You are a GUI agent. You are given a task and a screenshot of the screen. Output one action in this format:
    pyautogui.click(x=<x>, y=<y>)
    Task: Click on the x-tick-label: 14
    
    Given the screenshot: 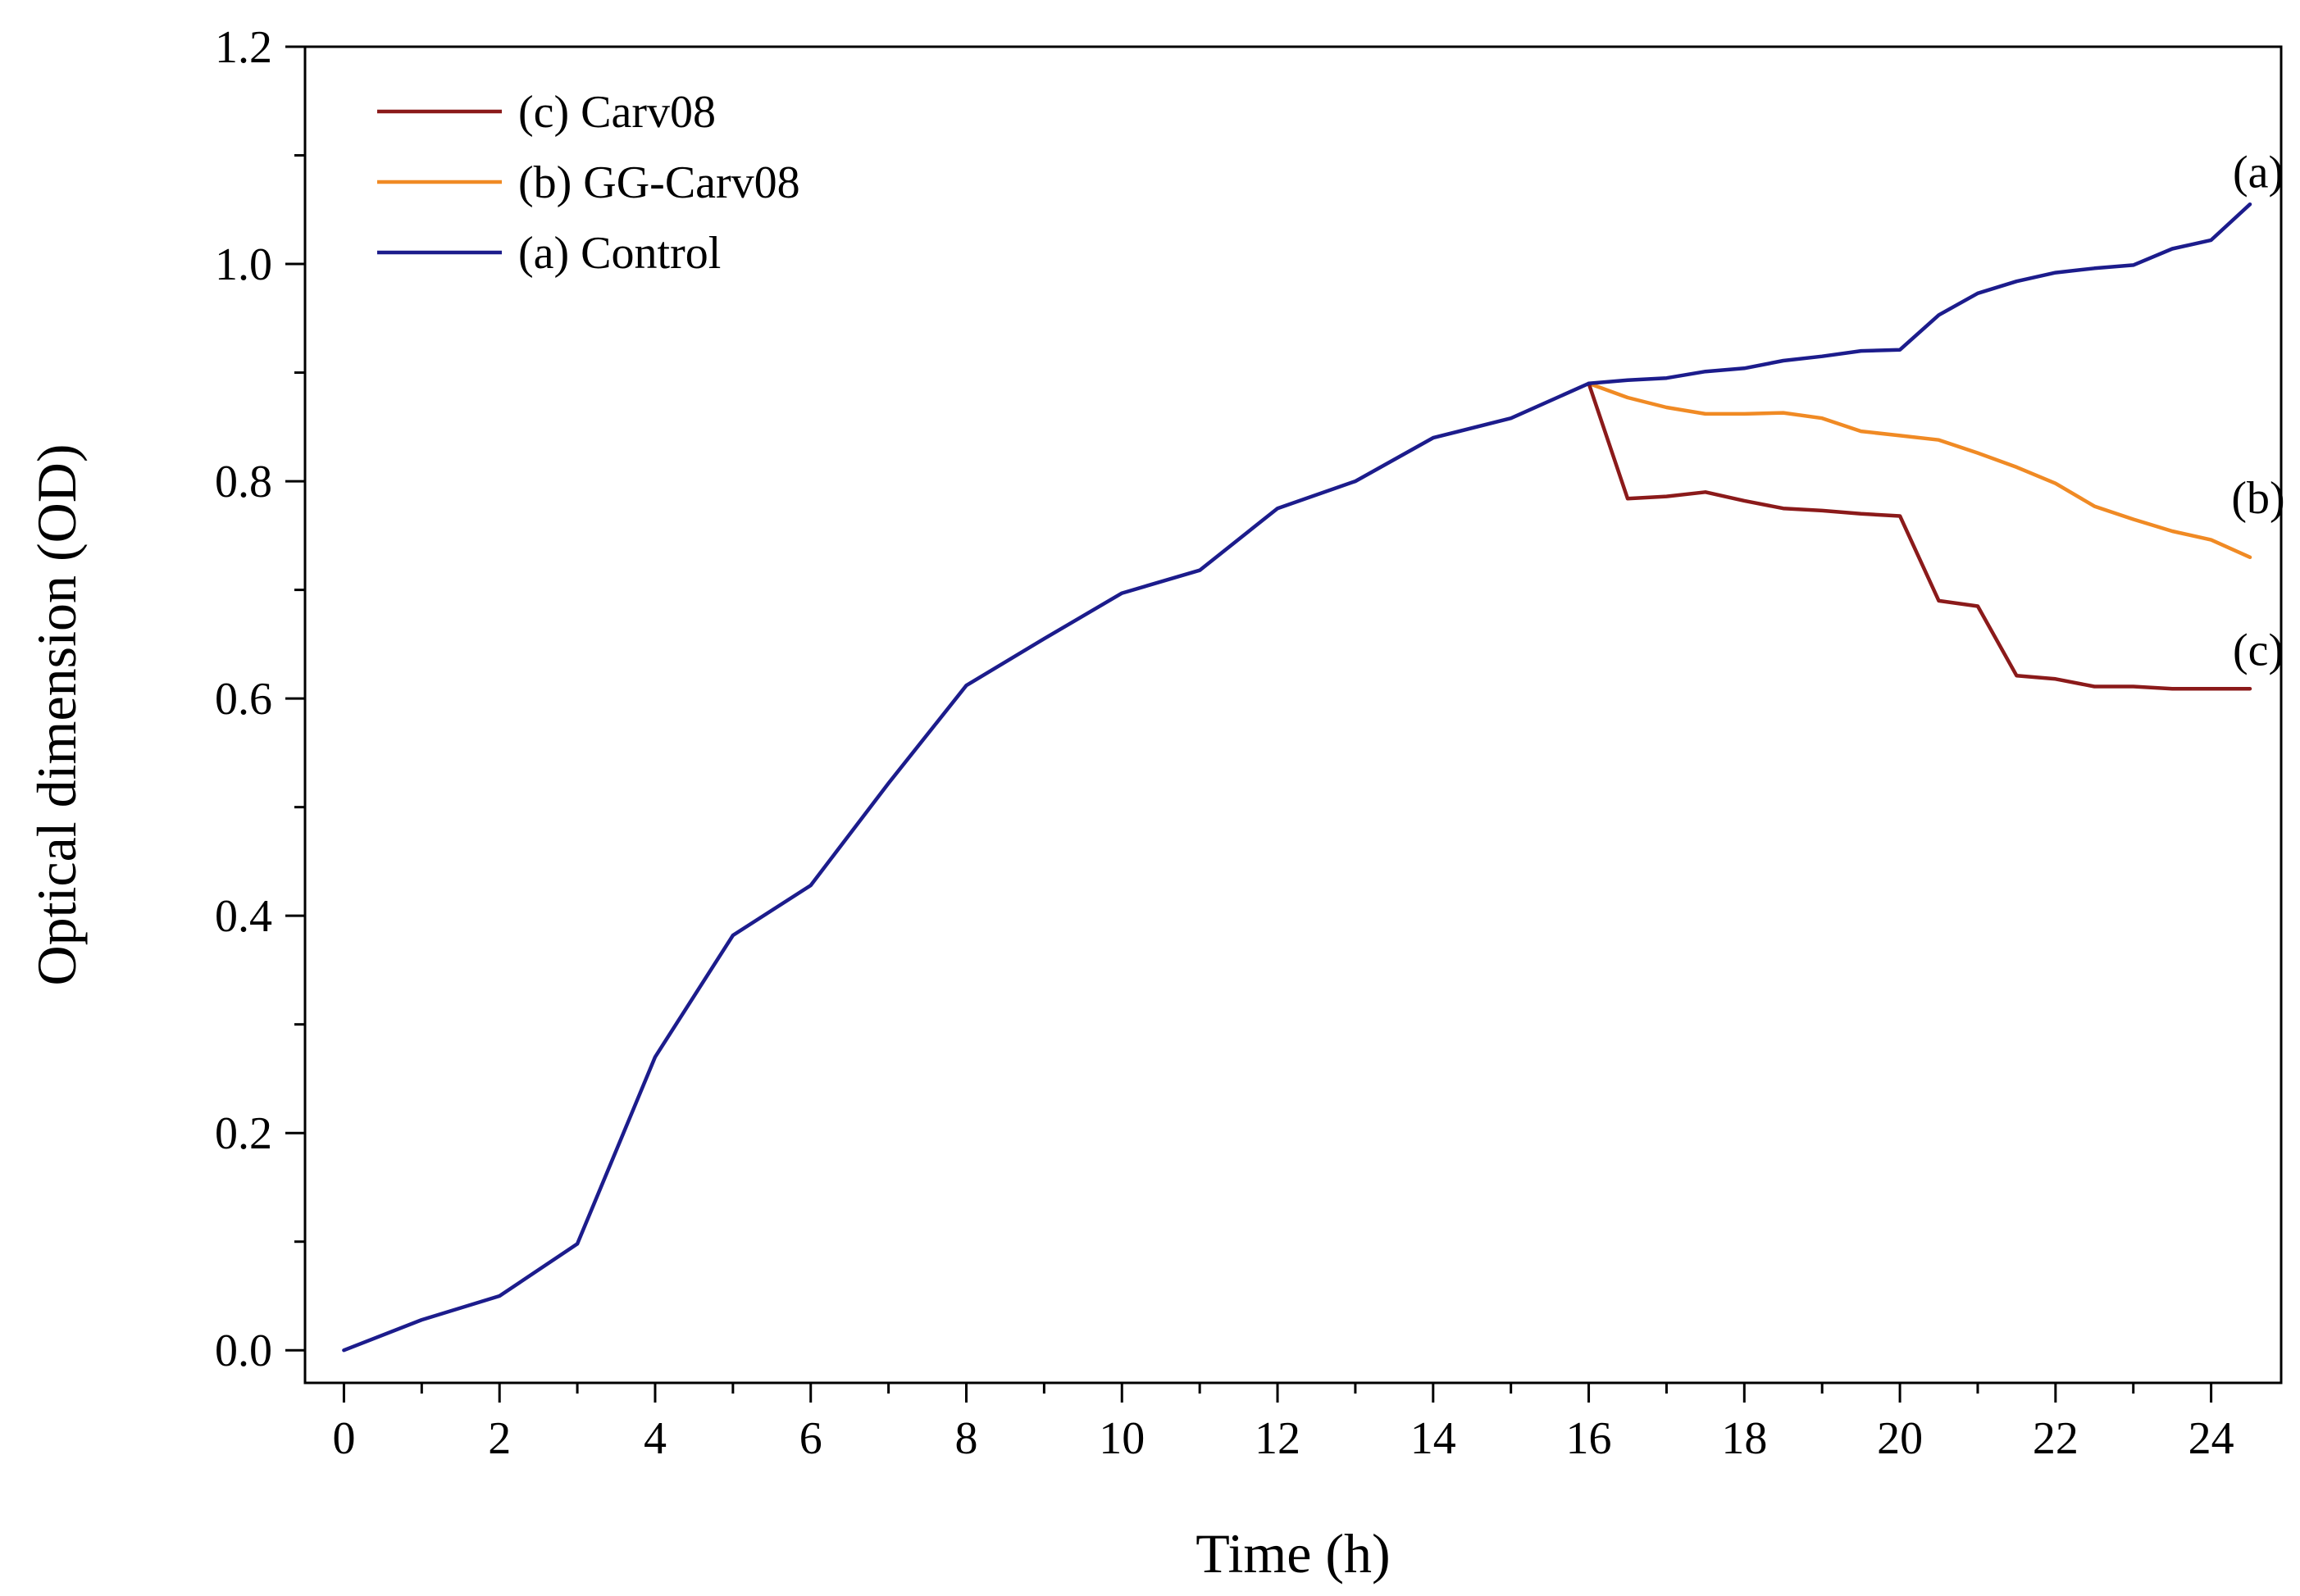 What is the action you would take?
    pyautogui.click(x=1433, y=1438)
    